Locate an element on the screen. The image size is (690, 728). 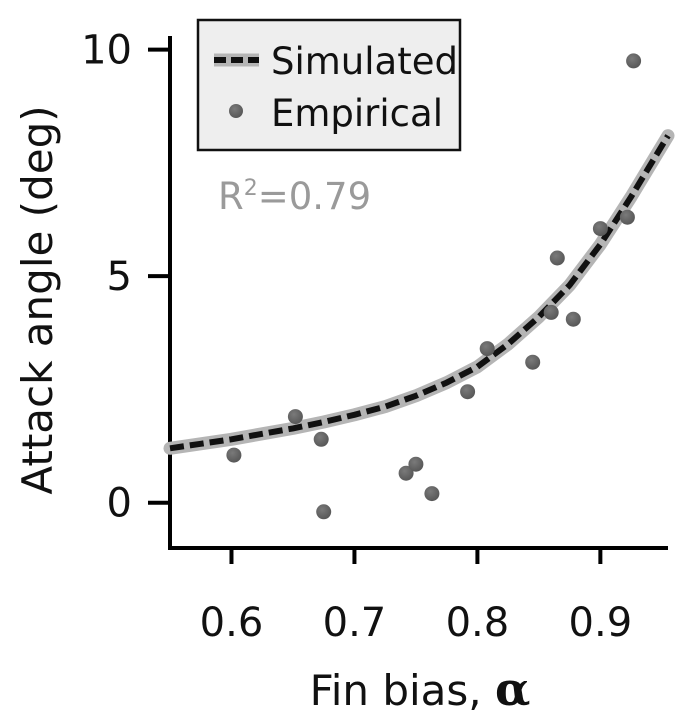
x-tick-label: 0.8 is located at coordinates (478, 623).